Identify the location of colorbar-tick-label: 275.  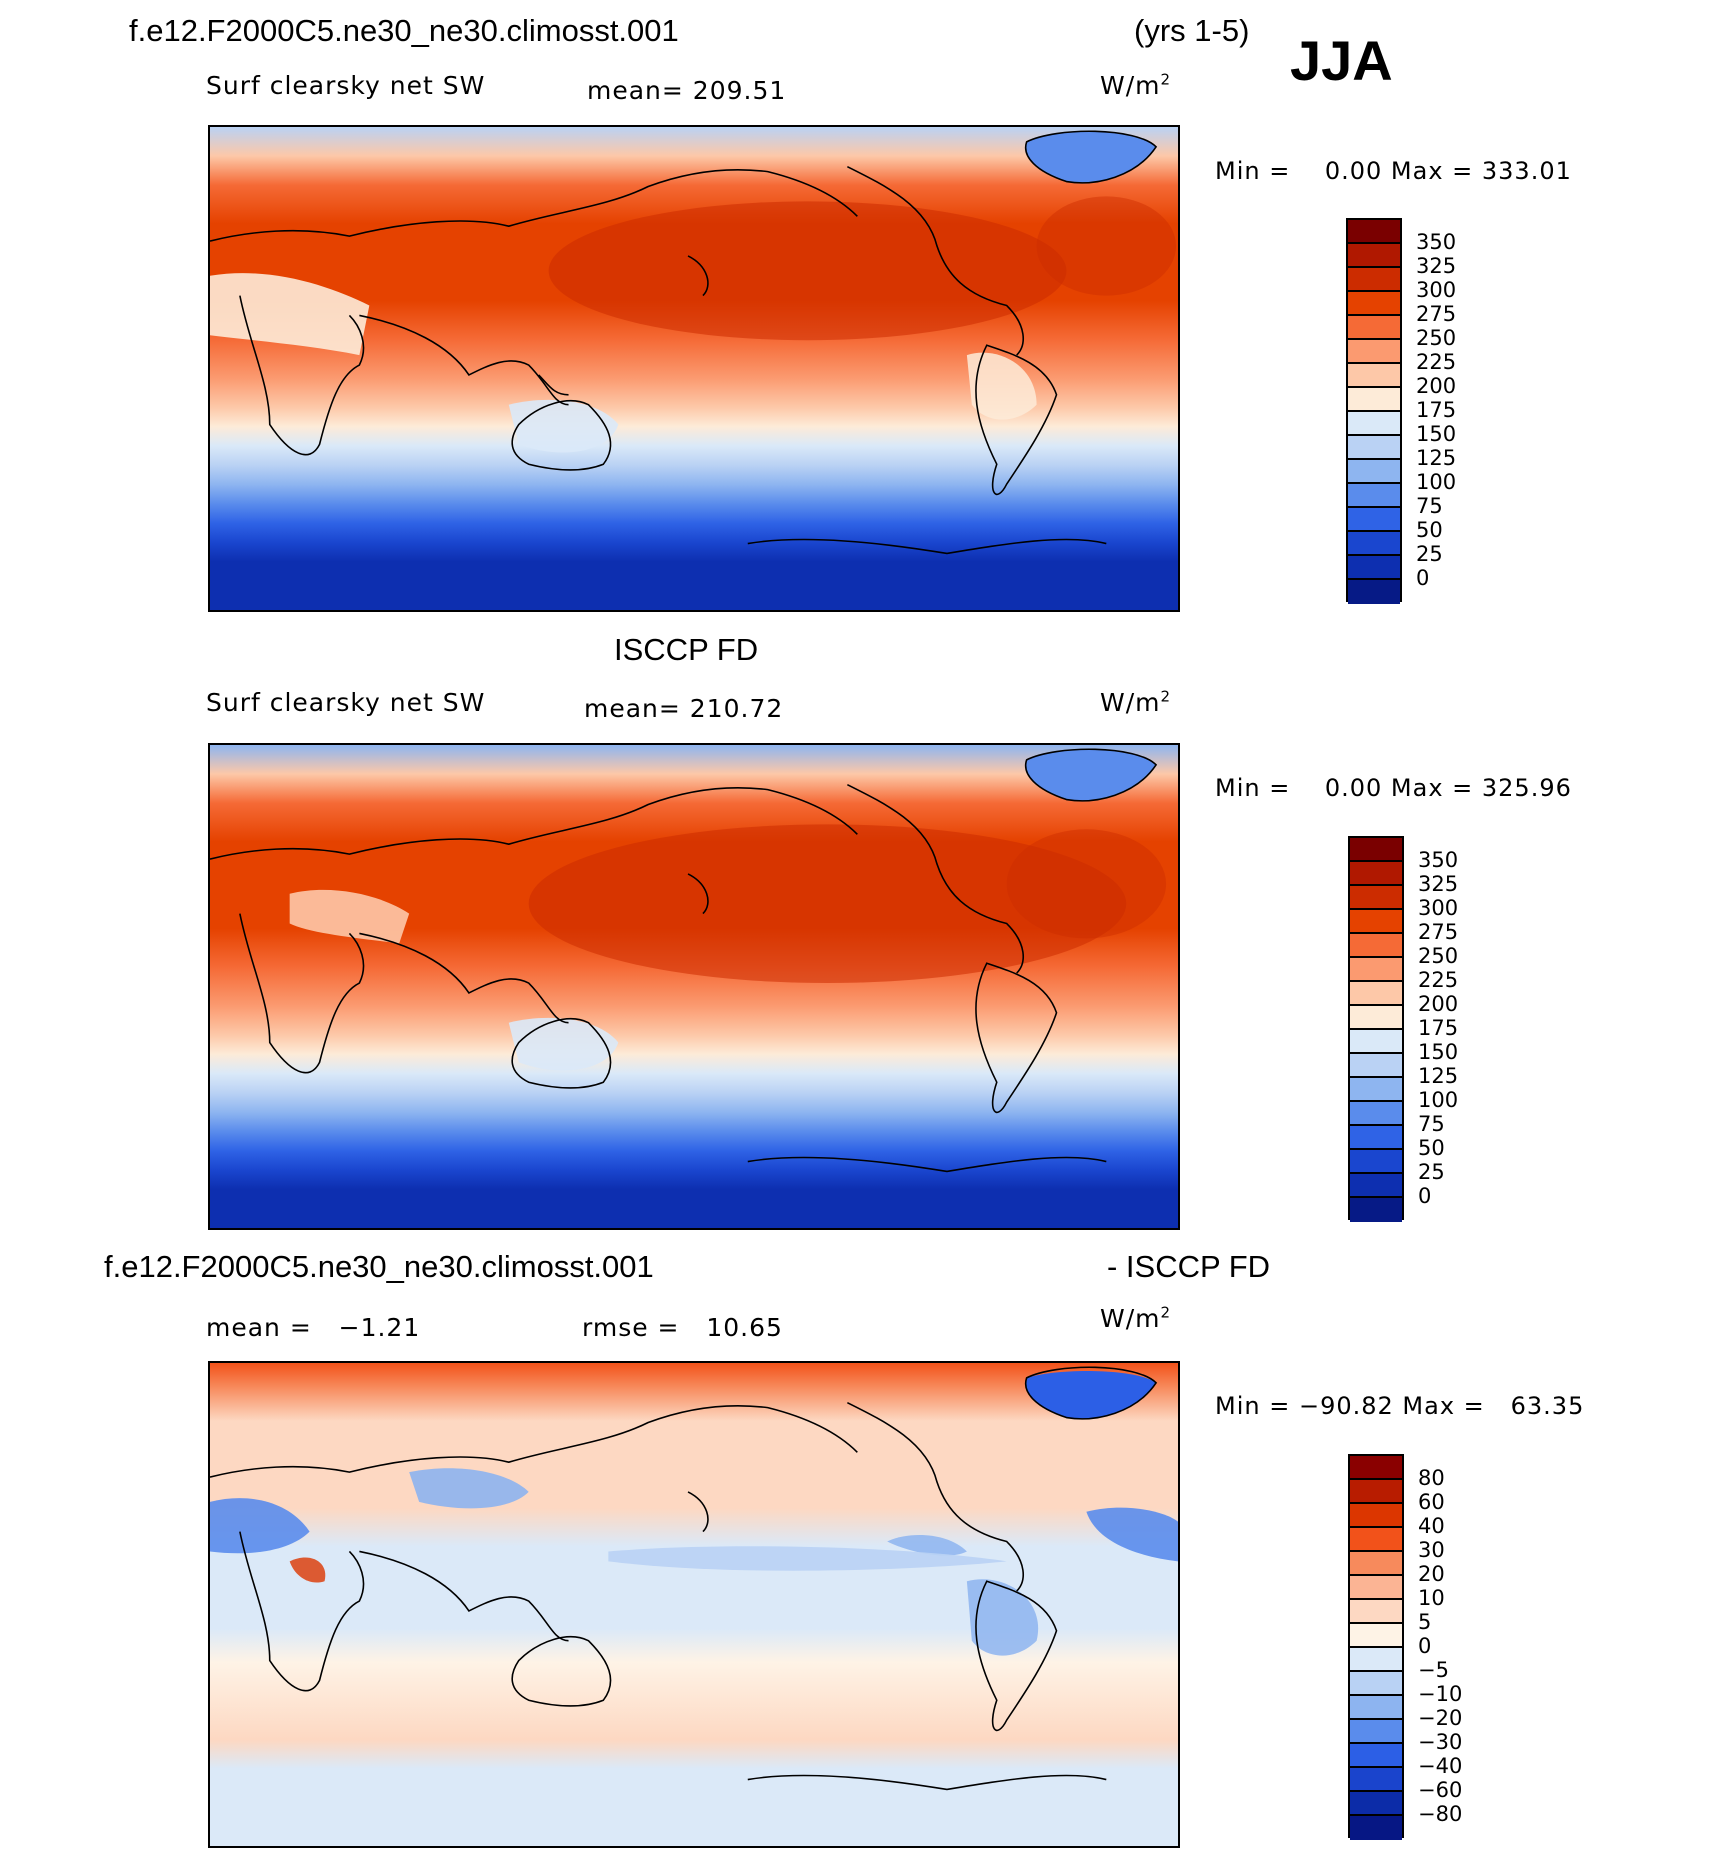
(1438, 932).